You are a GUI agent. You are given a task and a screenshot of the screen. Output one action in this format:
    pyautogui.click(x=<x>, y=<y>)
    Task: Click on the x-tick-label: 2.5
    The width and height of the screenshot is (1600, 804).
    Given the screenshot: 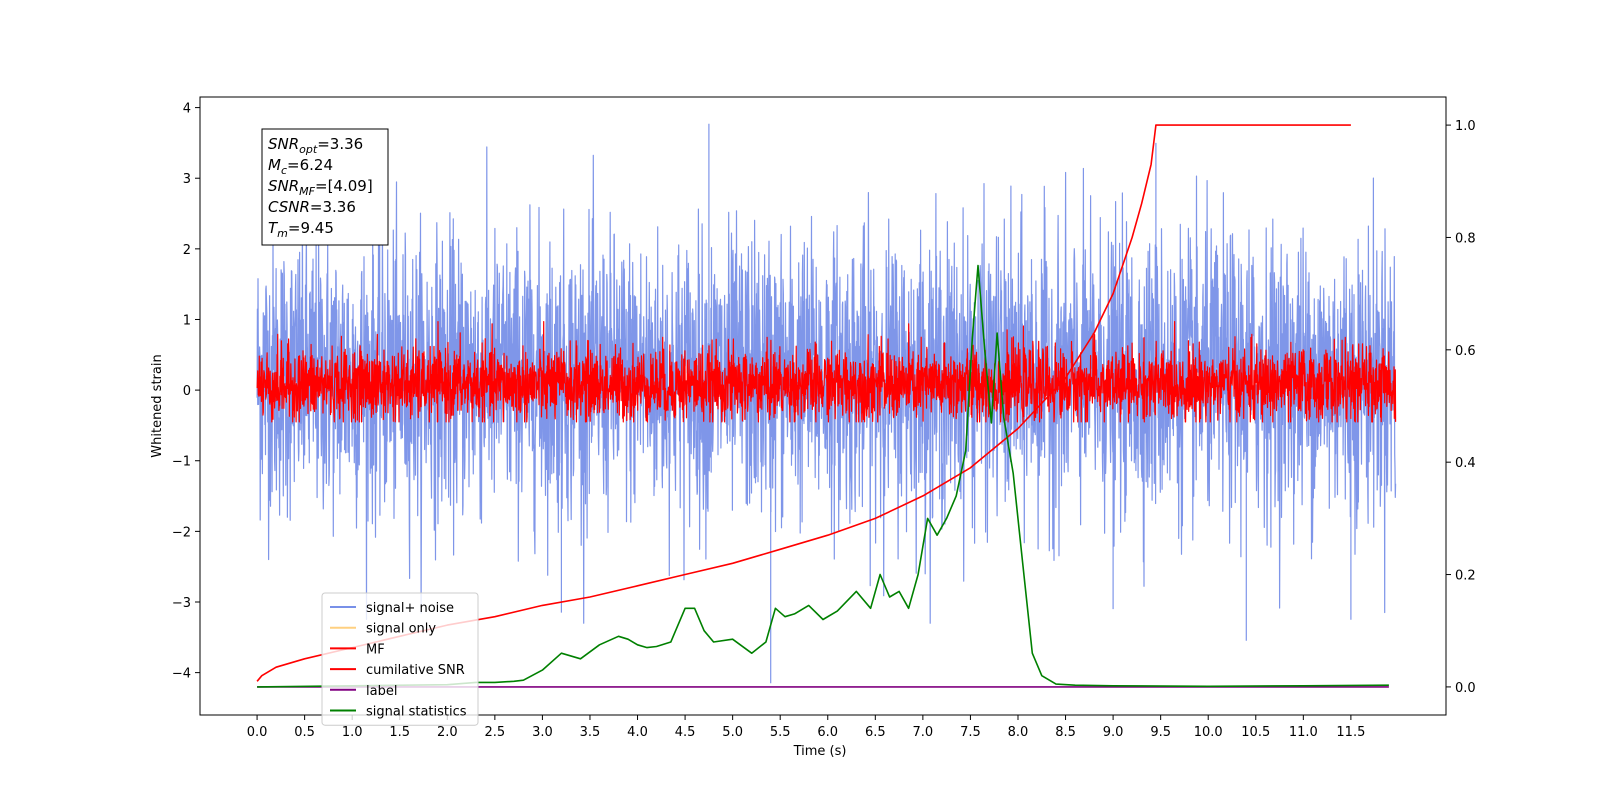 What is the action you would take?
    pyautogui.click(x=495, y=732)
    